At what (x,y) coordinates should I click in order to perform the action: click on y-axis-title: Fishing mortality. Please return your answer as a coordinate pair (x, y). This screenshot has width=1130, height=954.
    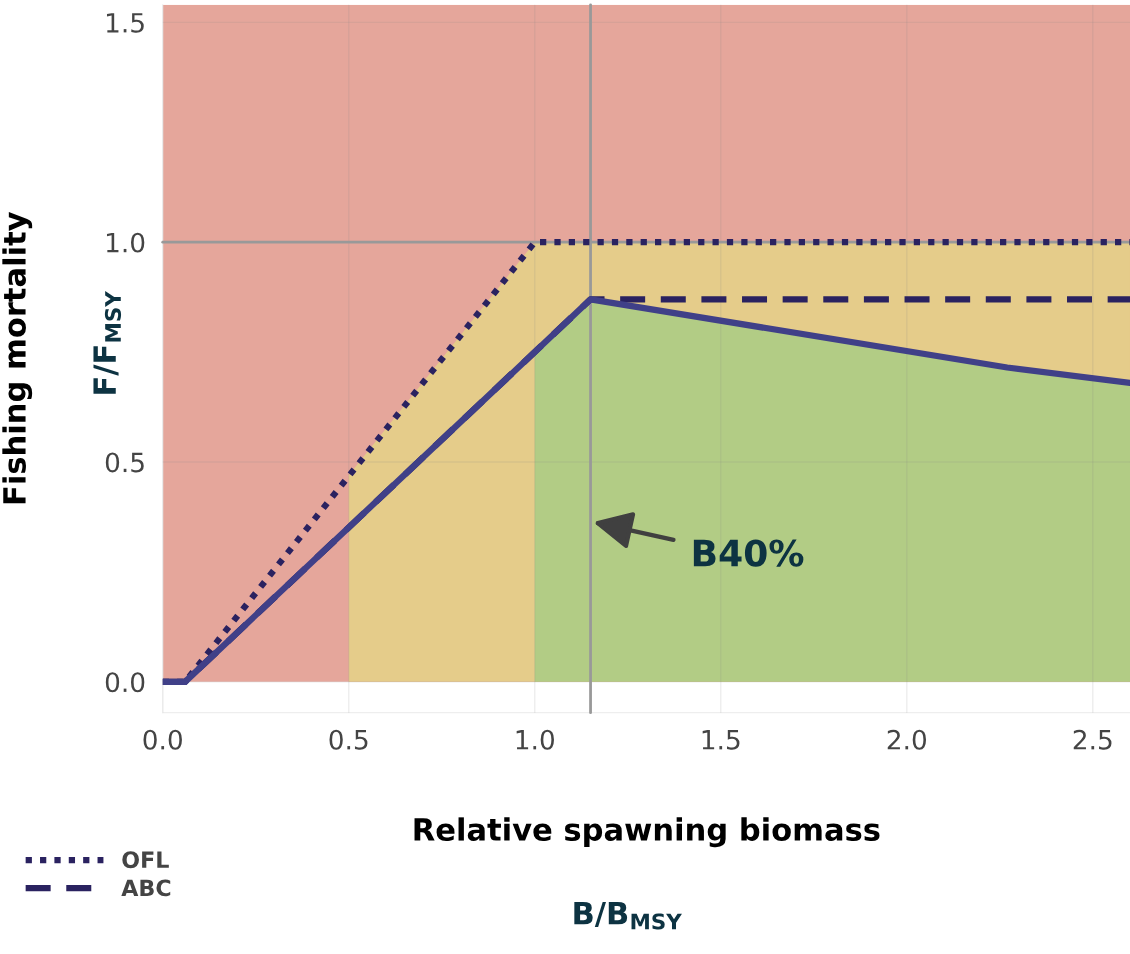
    Looking at the image, I should click on (17, 357).